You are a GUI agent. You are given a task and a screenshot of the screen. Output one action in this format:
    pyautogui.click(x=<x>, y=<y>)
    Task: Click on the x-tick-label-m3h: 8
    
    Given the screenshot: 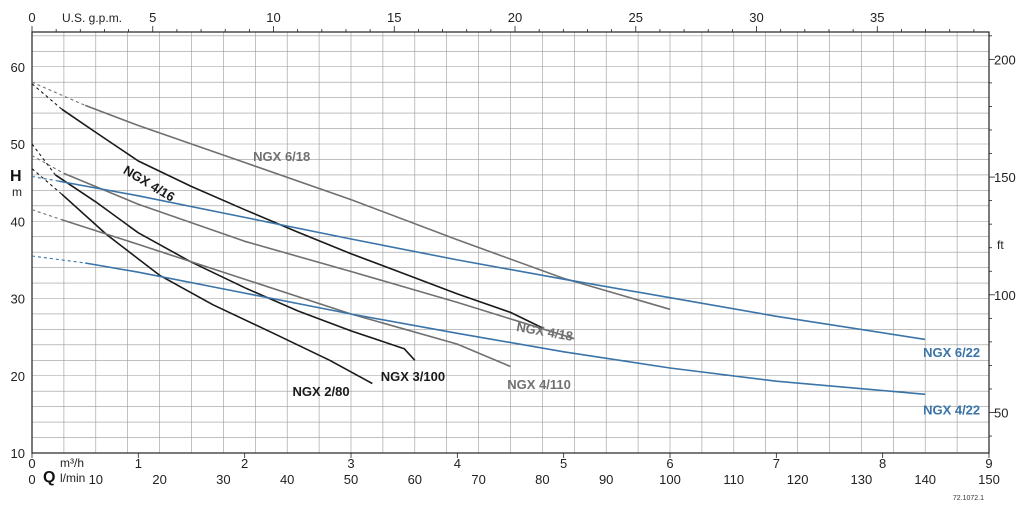 What is the action you would take?
    pyautogui.click(x=882, y=463)
    